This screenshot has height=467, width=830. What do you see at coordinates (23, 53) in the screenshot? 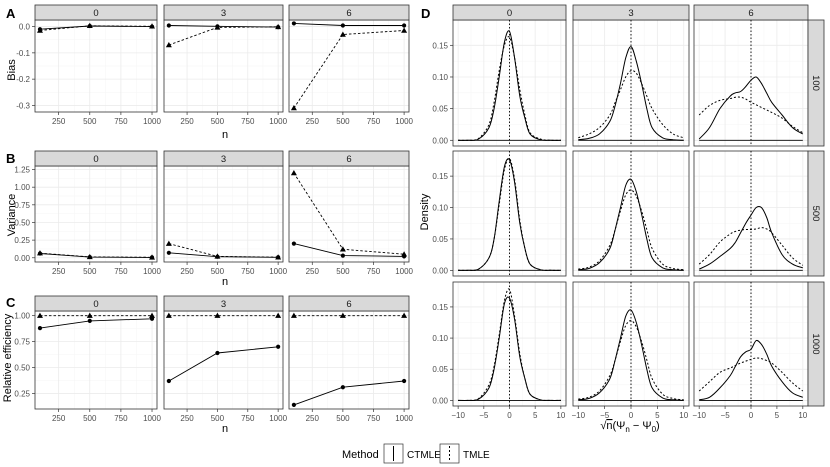
I see `y-tick-label: -0.1` at bounding box center [23, 53].